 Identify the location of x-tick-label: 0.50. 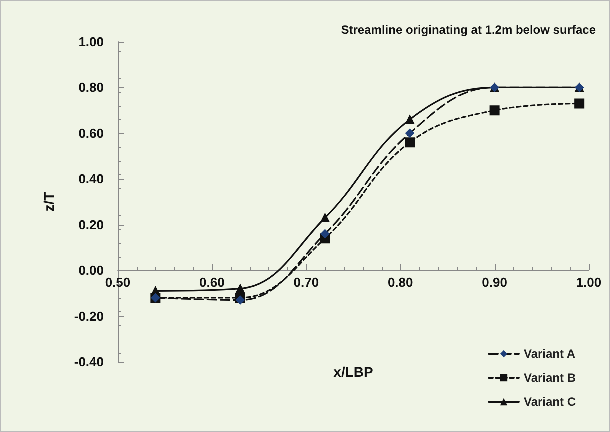
(118, 282).